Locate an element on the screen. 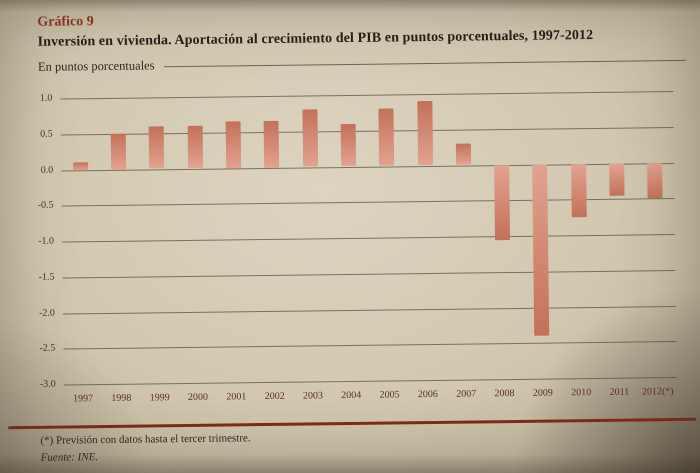  bar-2010 is located at coordinates (578, 190).